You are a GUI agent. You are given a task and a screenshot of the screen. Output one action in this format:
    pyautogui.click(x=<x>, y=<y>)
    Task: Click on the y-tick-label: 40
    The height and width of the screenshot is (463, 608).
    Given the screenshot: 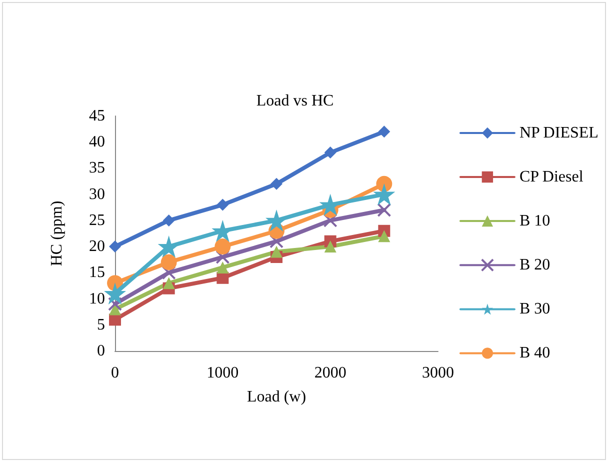 What is the action you would take?
    pyautogui.click(x=97, y=142)
    